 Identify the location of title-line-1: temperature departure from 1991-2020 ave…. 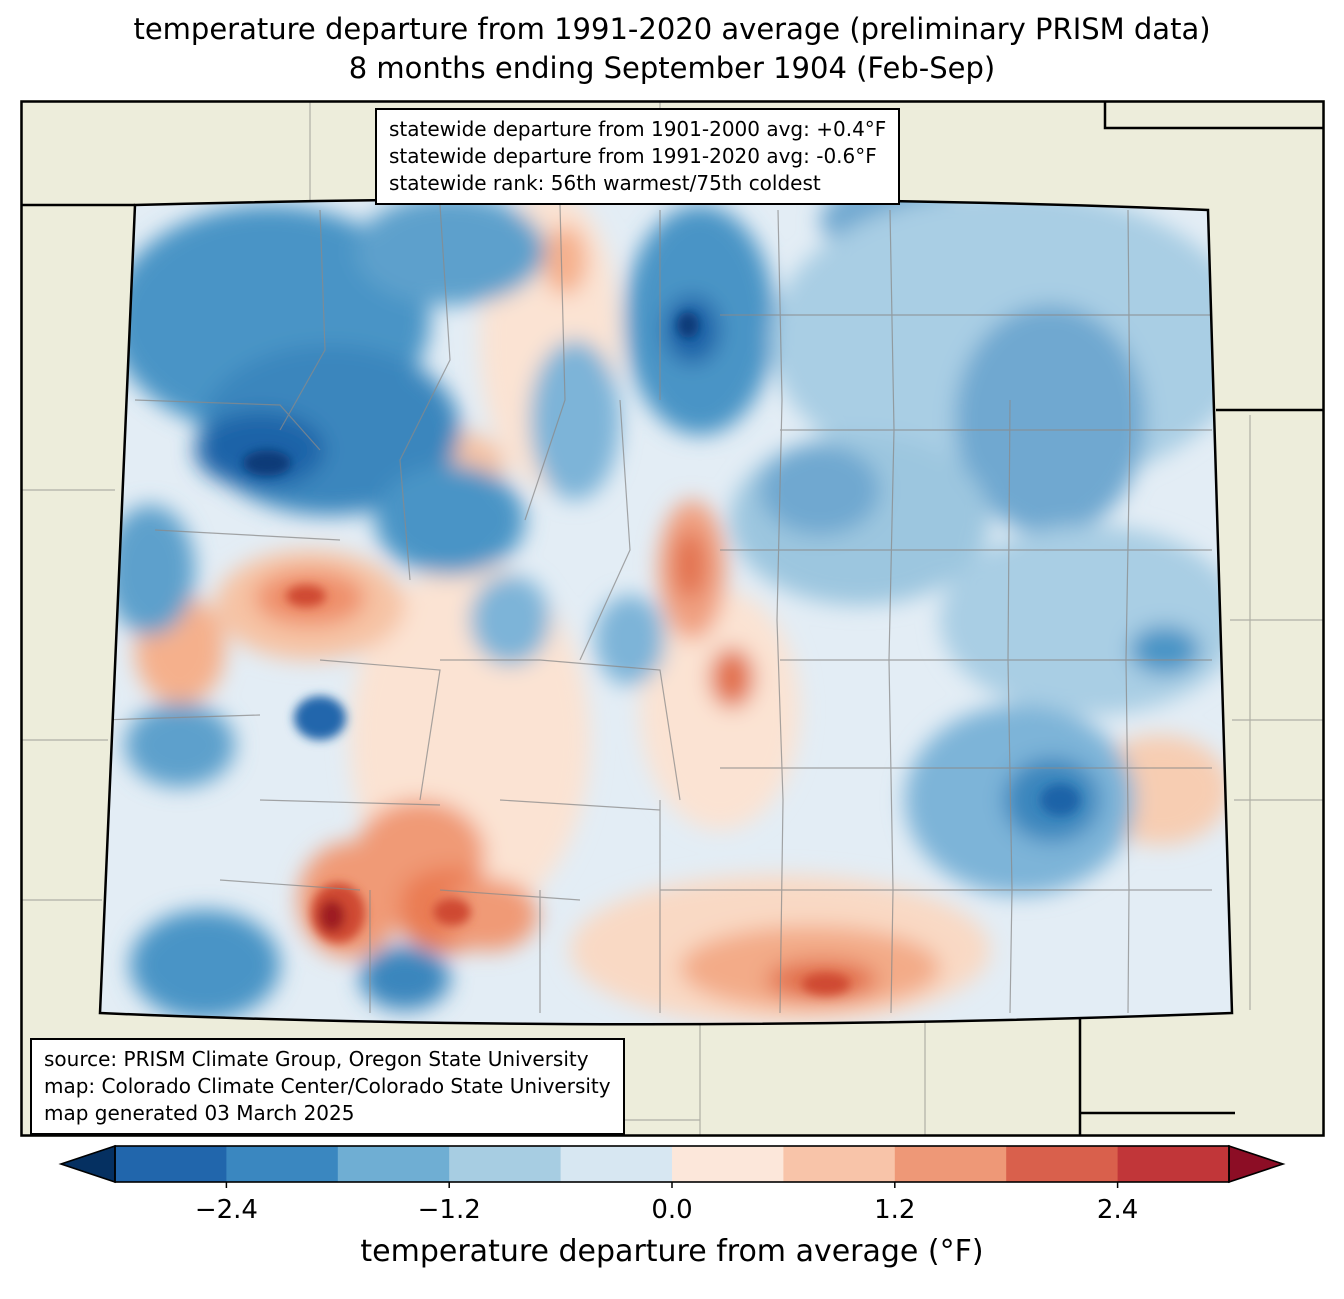
(672, 29).